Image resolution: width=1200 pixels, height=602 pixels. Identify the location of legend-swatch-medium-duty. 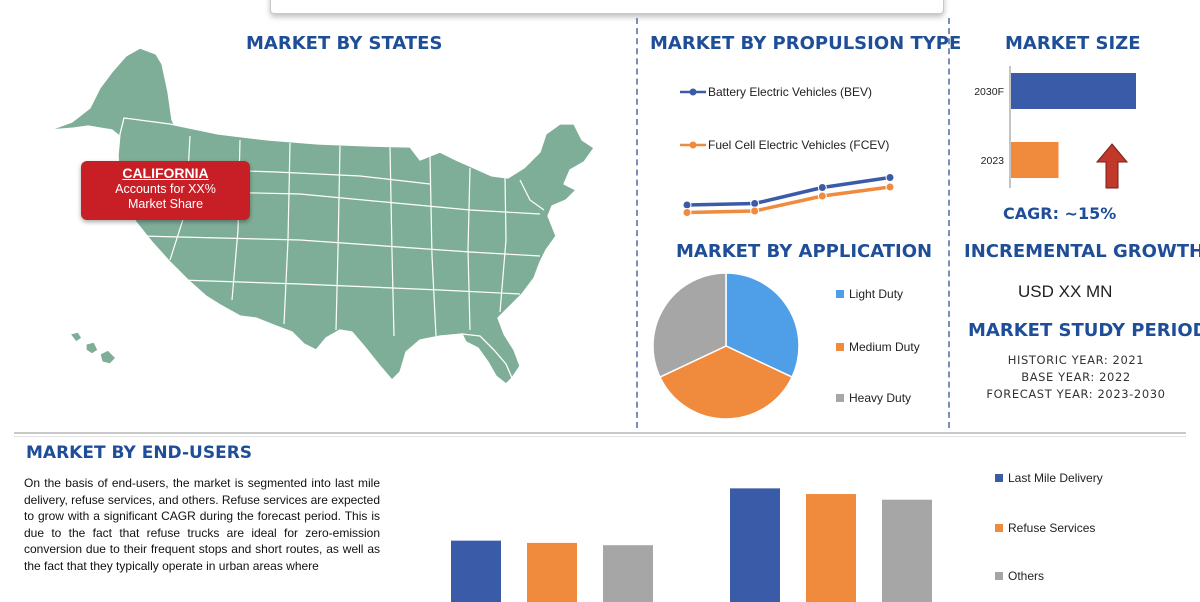
(840, 347).